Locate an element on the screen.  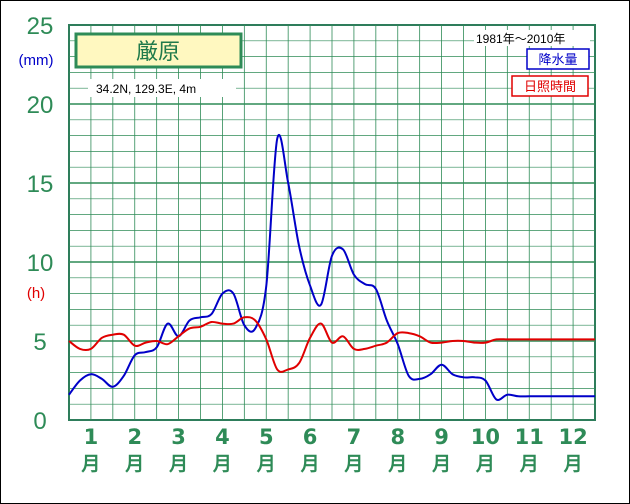
month-number-label: 1 is located at coordinates (91, 437).